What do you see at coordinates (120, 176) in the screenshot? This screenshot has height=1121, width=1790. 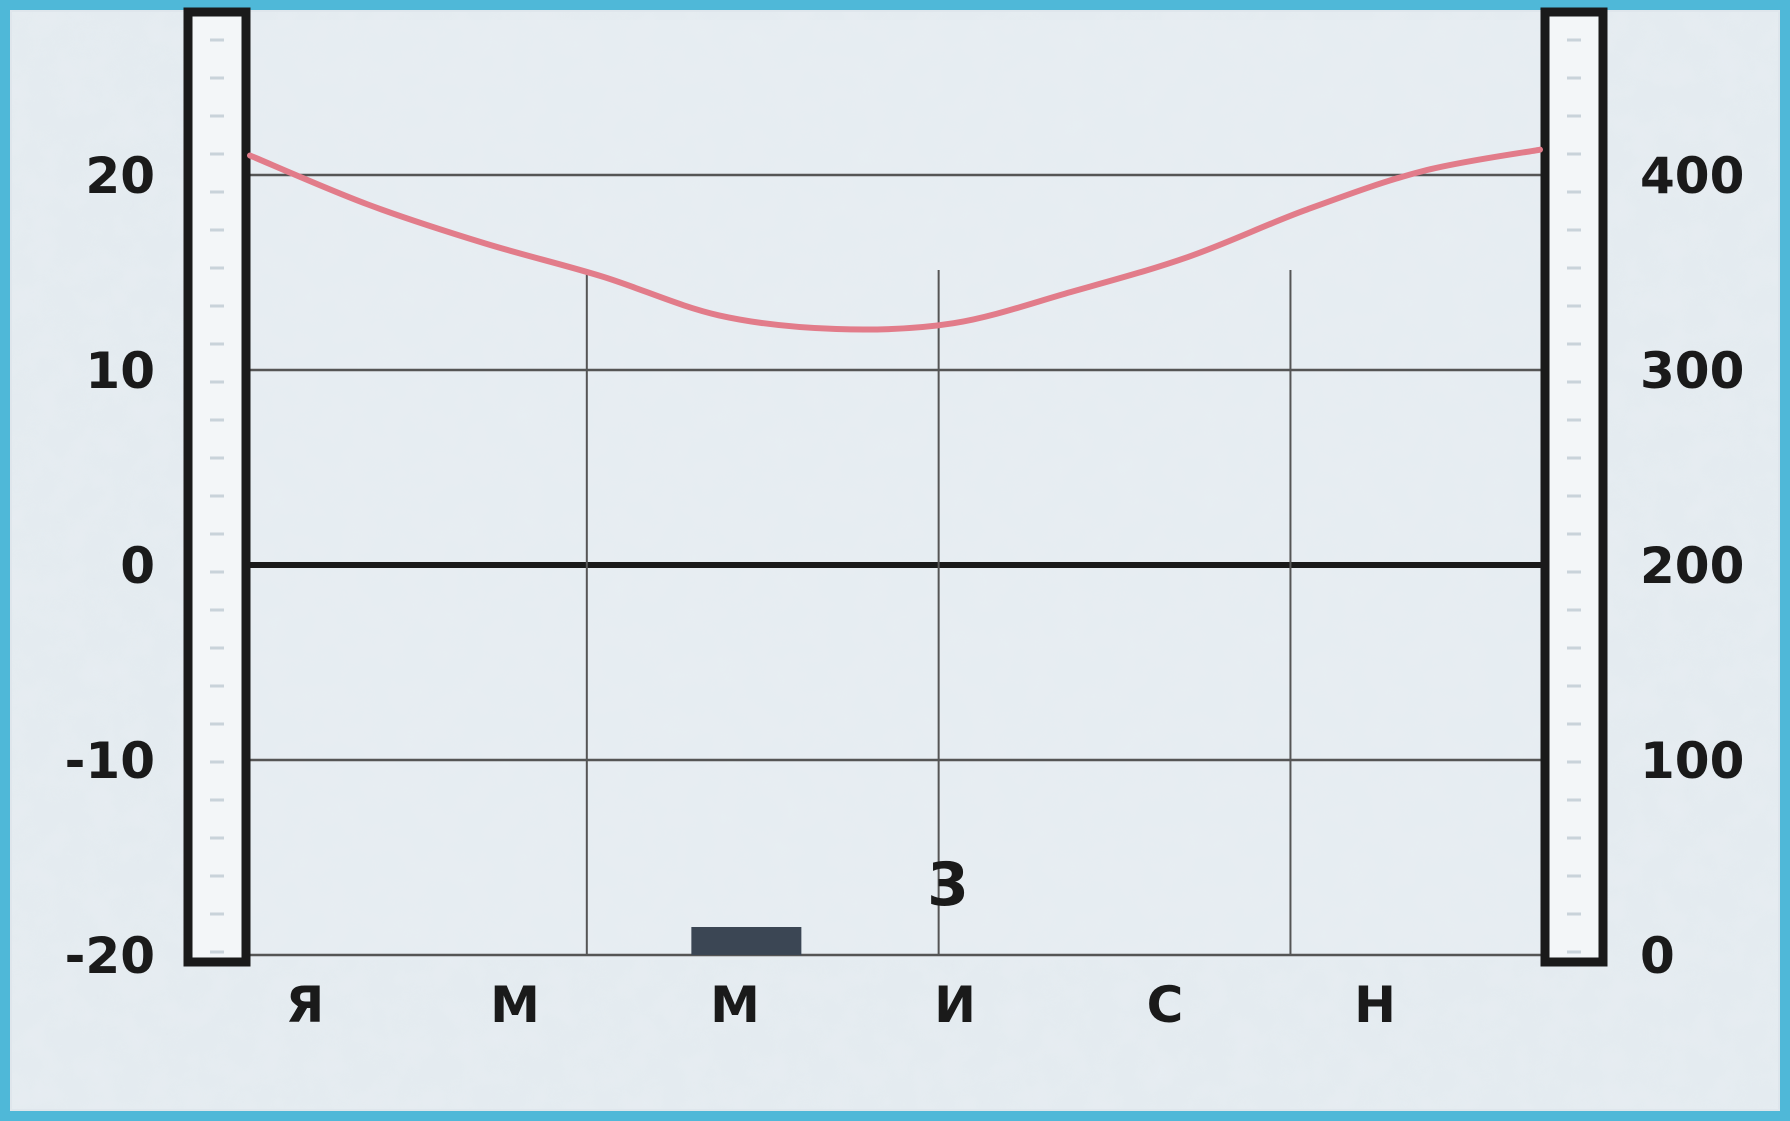 I see `temperature-tick-label: 20` at bounding box center [120, 176].